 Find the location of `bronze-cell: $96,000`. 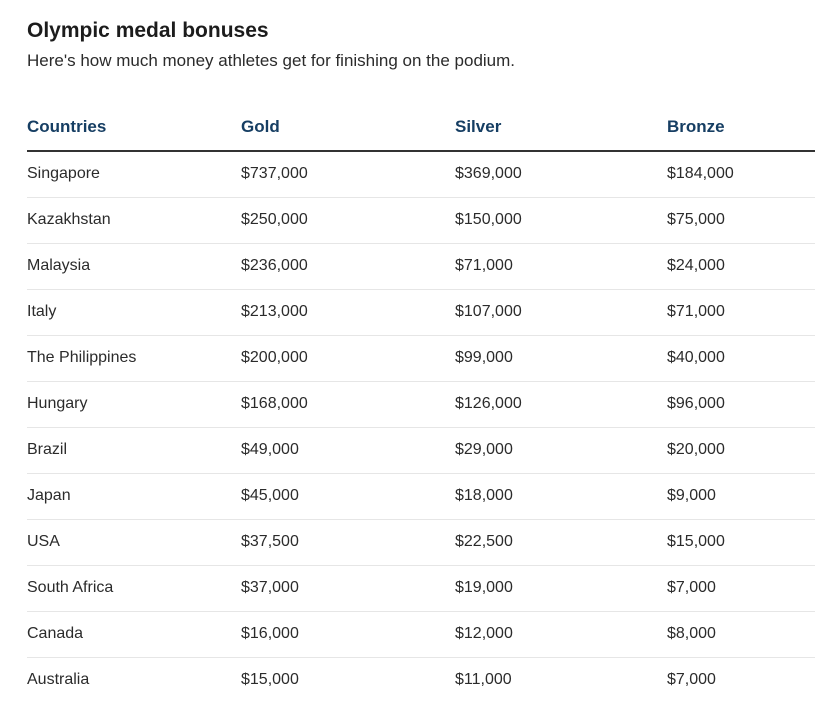

bronze-cell: $96,000 is located at coordinates (696, 403).